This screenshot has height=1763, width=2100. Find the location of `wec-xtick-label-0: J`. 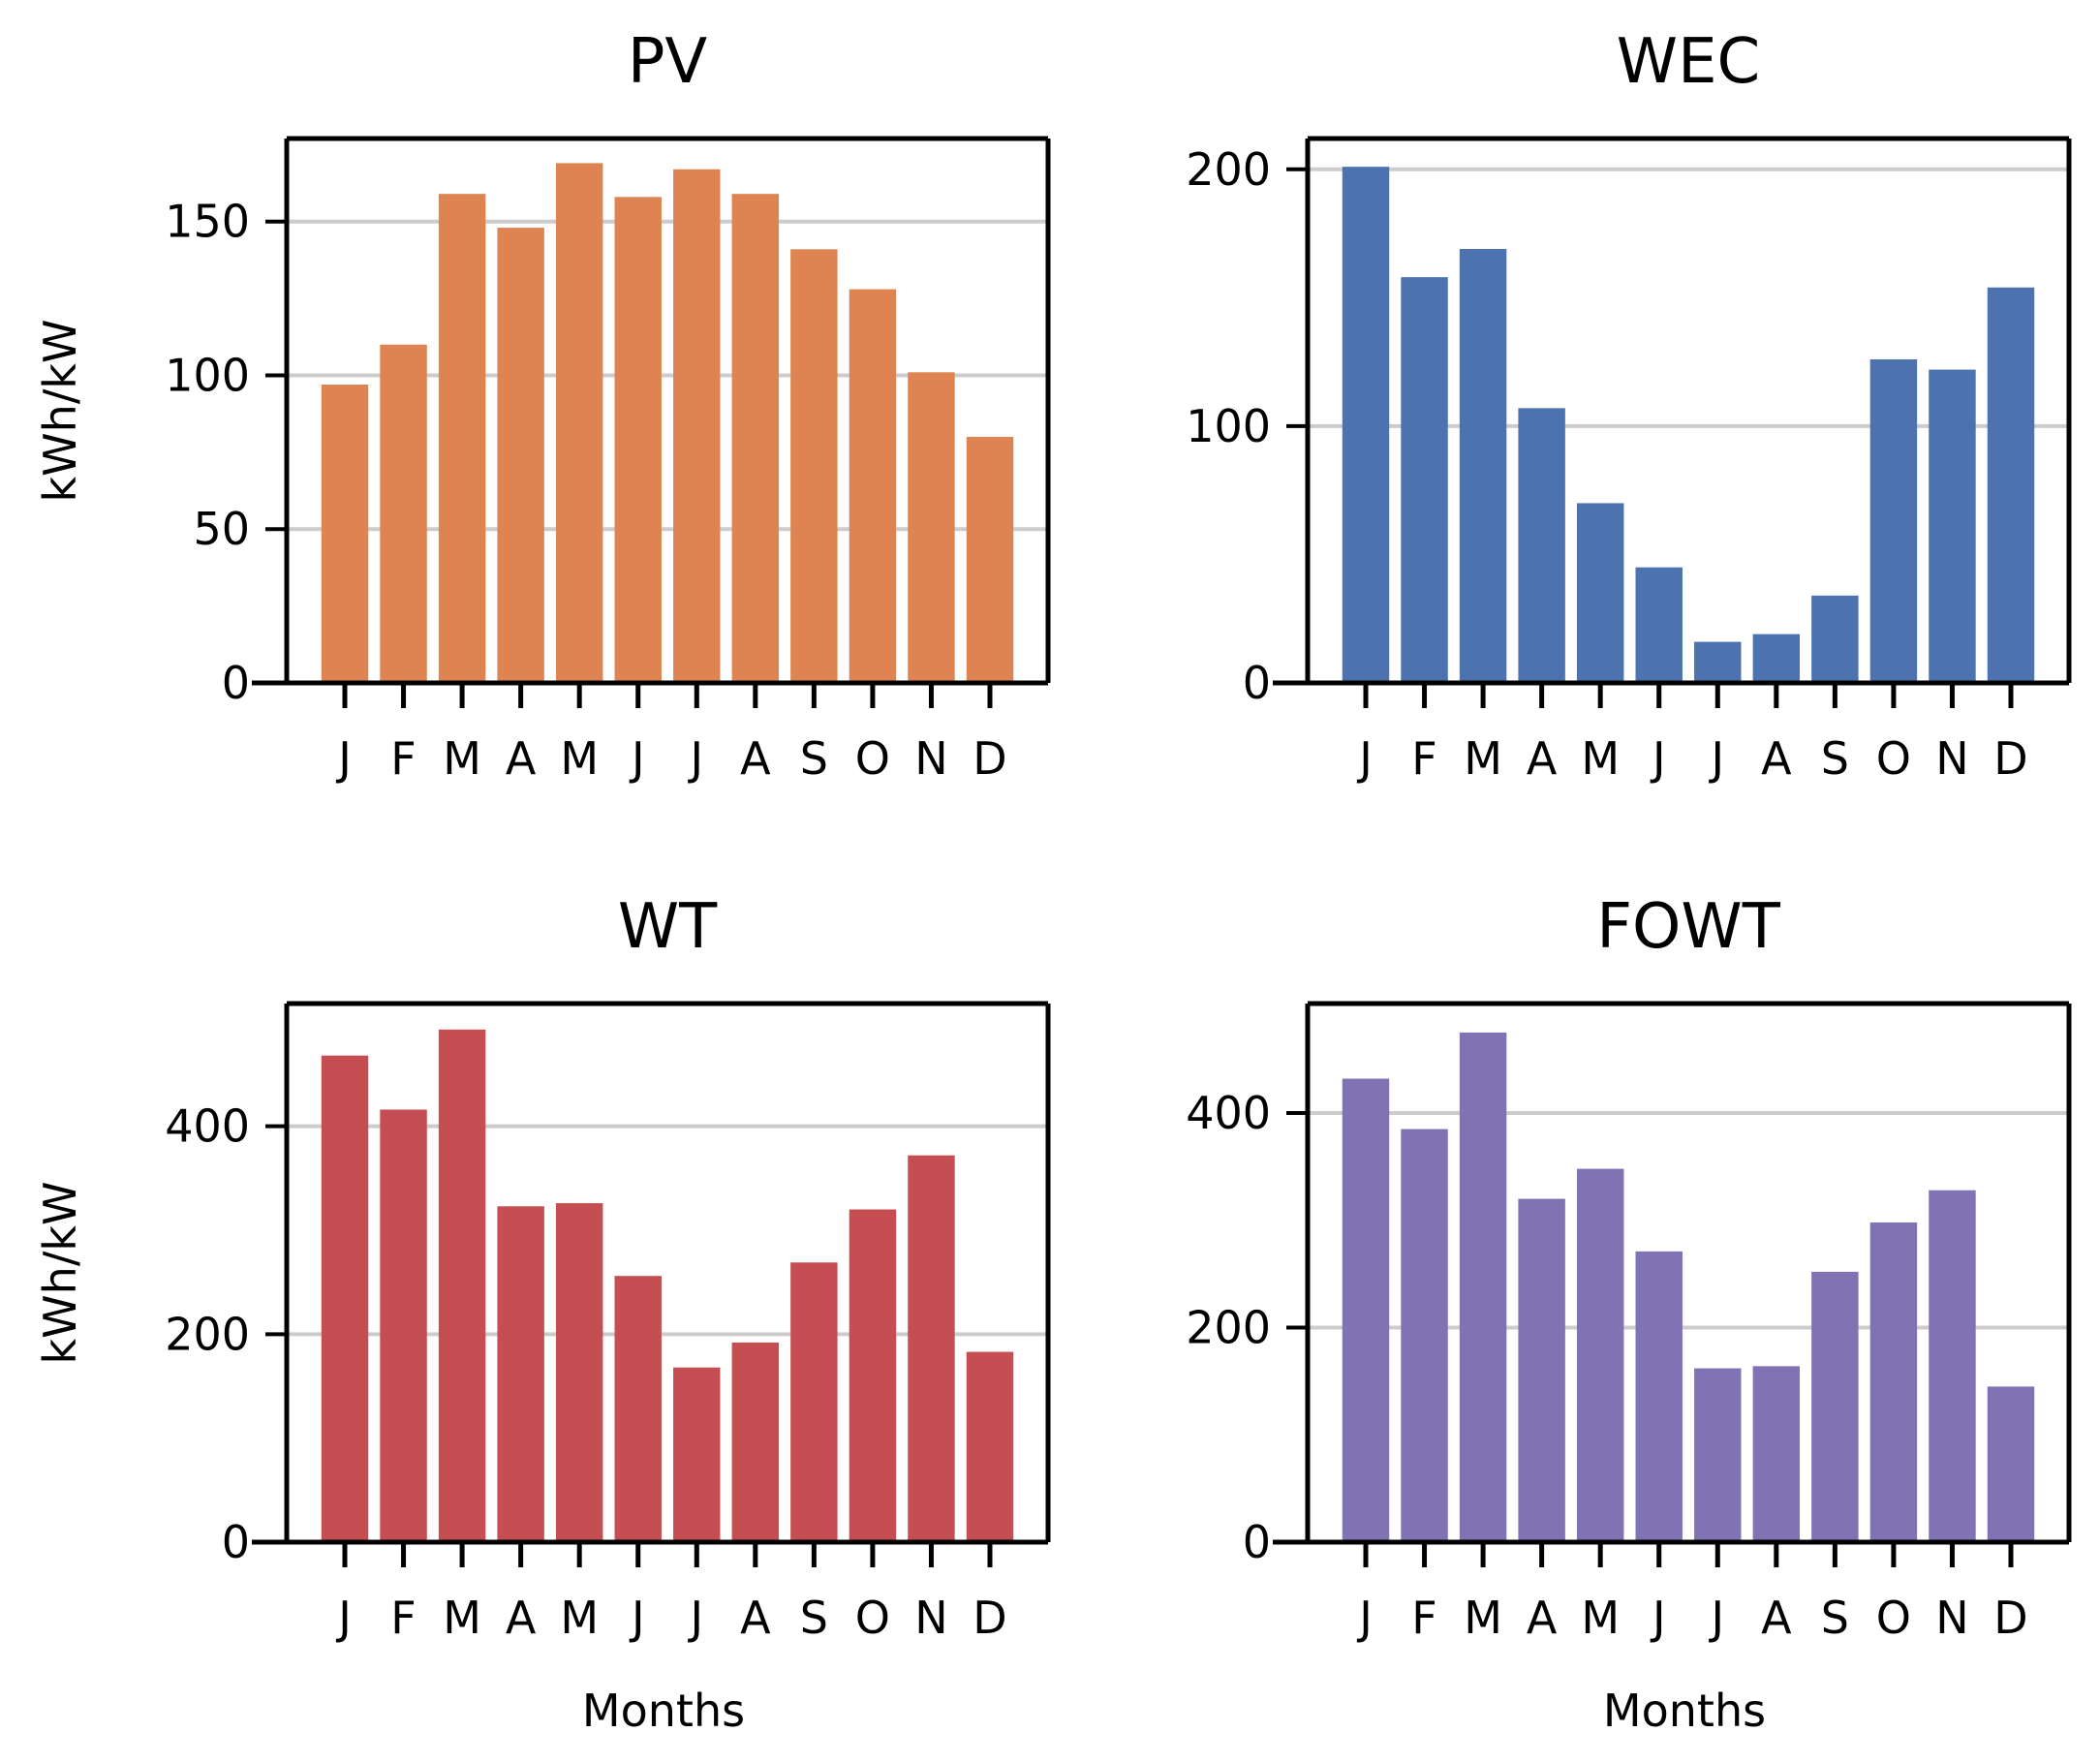

wec-xtick-label-0: J is located at coordinates (1364, 759).